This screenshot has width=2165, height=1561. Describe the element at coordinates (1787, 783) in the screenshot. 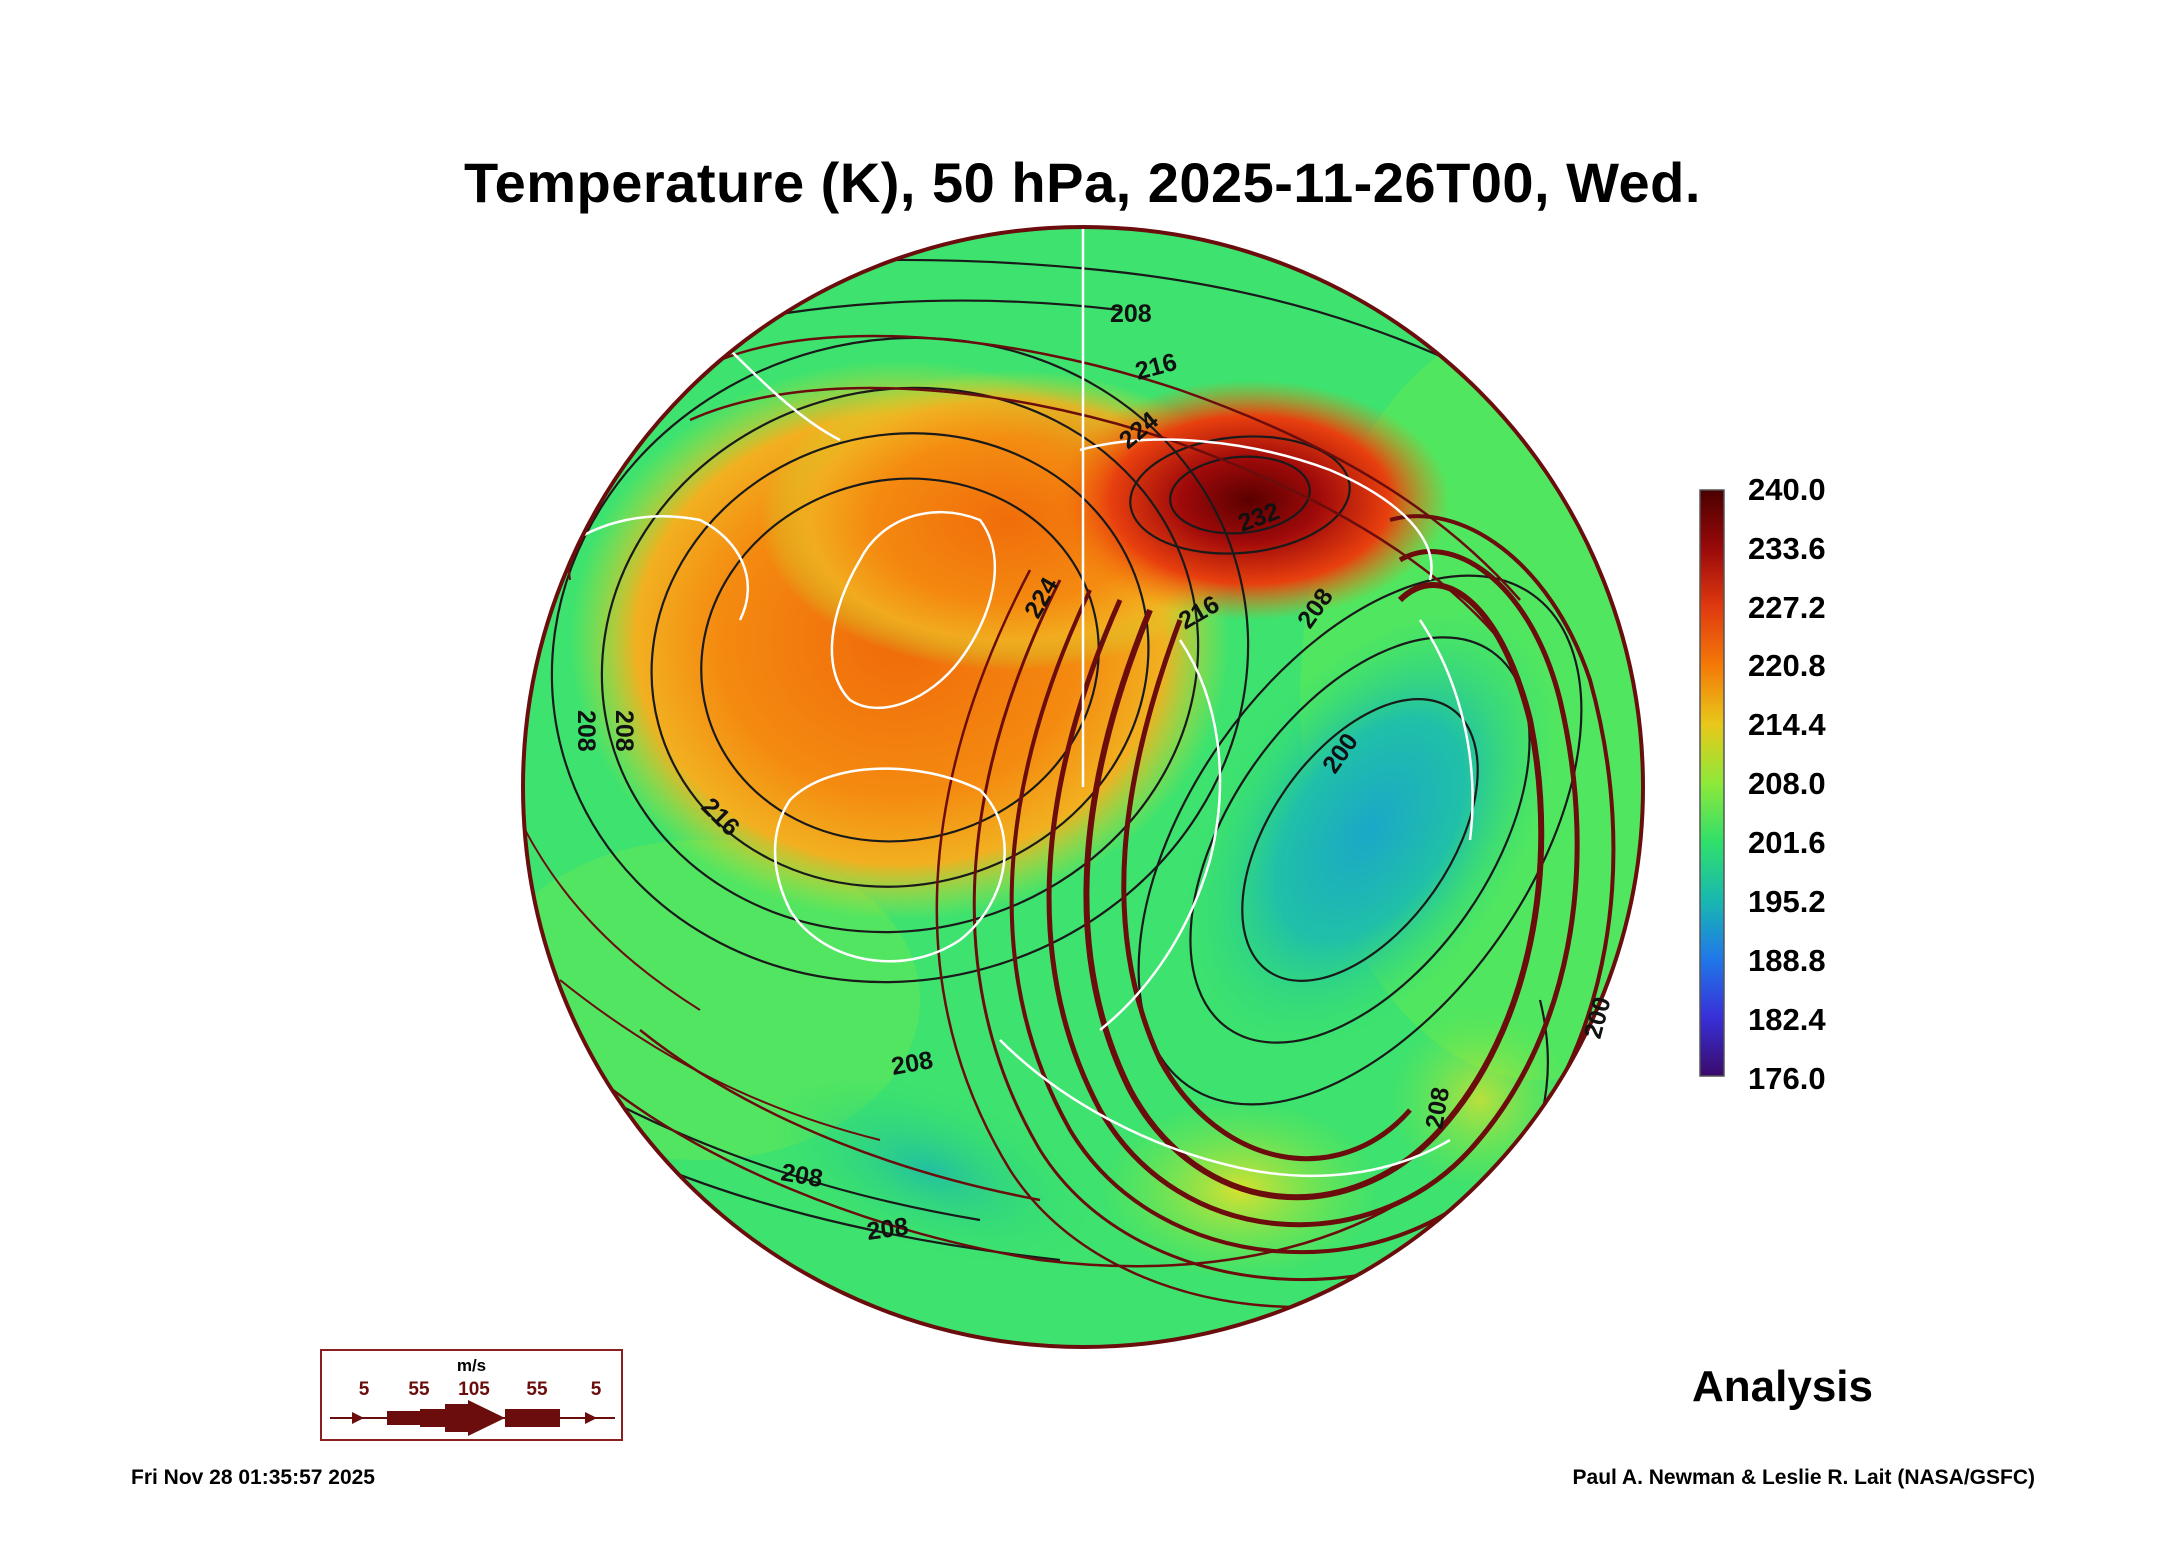

I see `colorbar-label: 208.0` at that location.